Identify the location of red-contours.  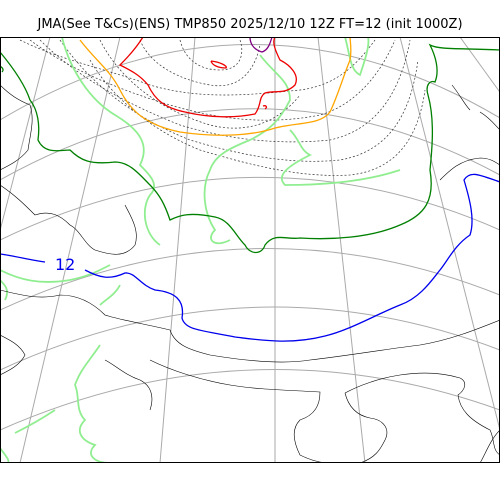
(207, 77).